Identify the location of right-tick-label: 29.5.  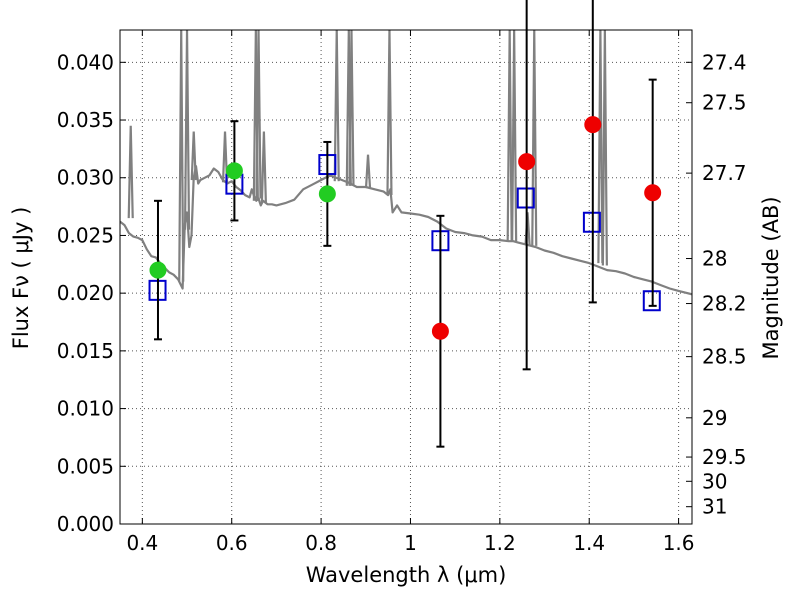
(724, 457).